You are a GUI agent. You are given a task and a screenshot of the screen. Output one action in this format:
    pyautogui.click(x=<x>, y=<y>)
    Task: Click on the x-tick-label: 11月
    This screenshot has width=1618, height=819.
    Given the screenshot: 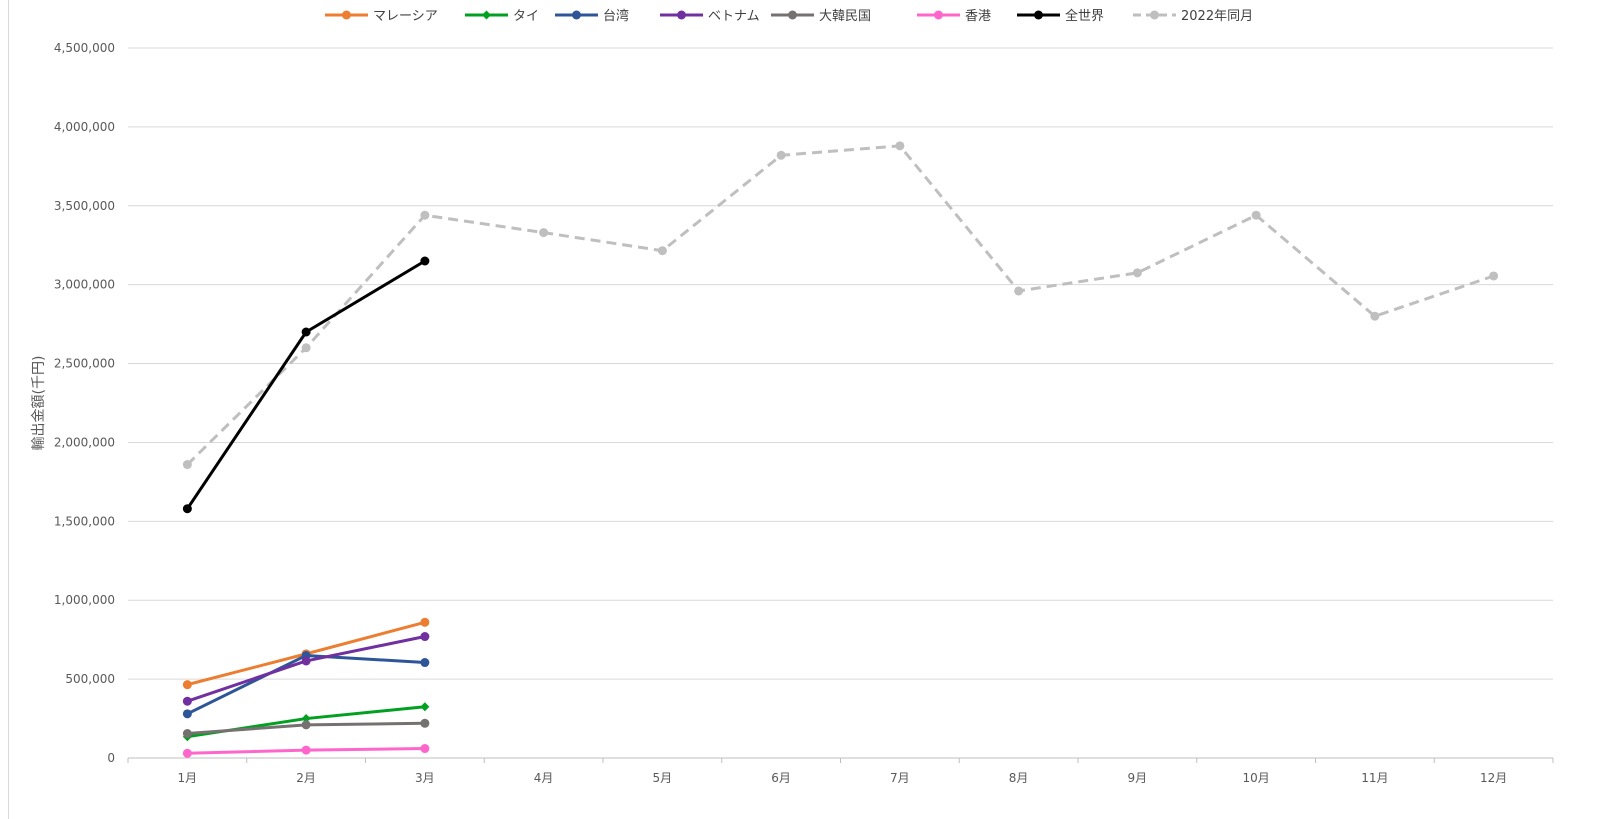 What is the action you would take?
    pyautogui.click(x=1374, y=778)
    